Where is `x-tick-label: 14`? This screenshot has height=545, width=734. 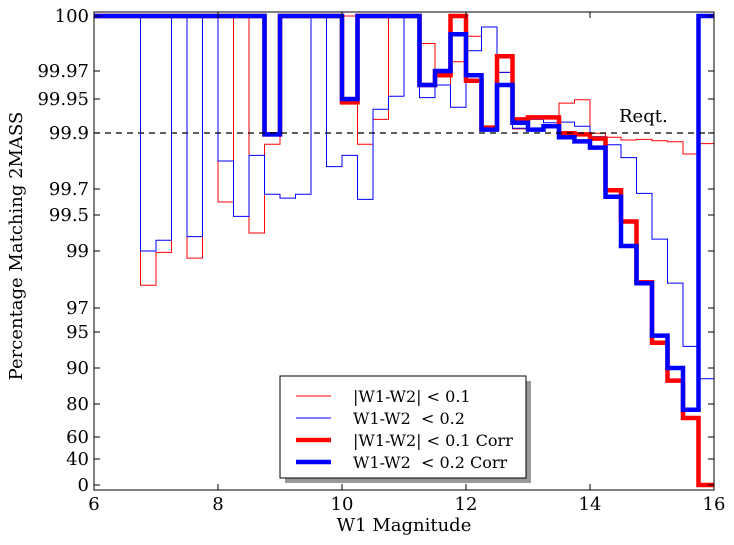
x-tick-label: 14 is located at coordinates (590, 504).